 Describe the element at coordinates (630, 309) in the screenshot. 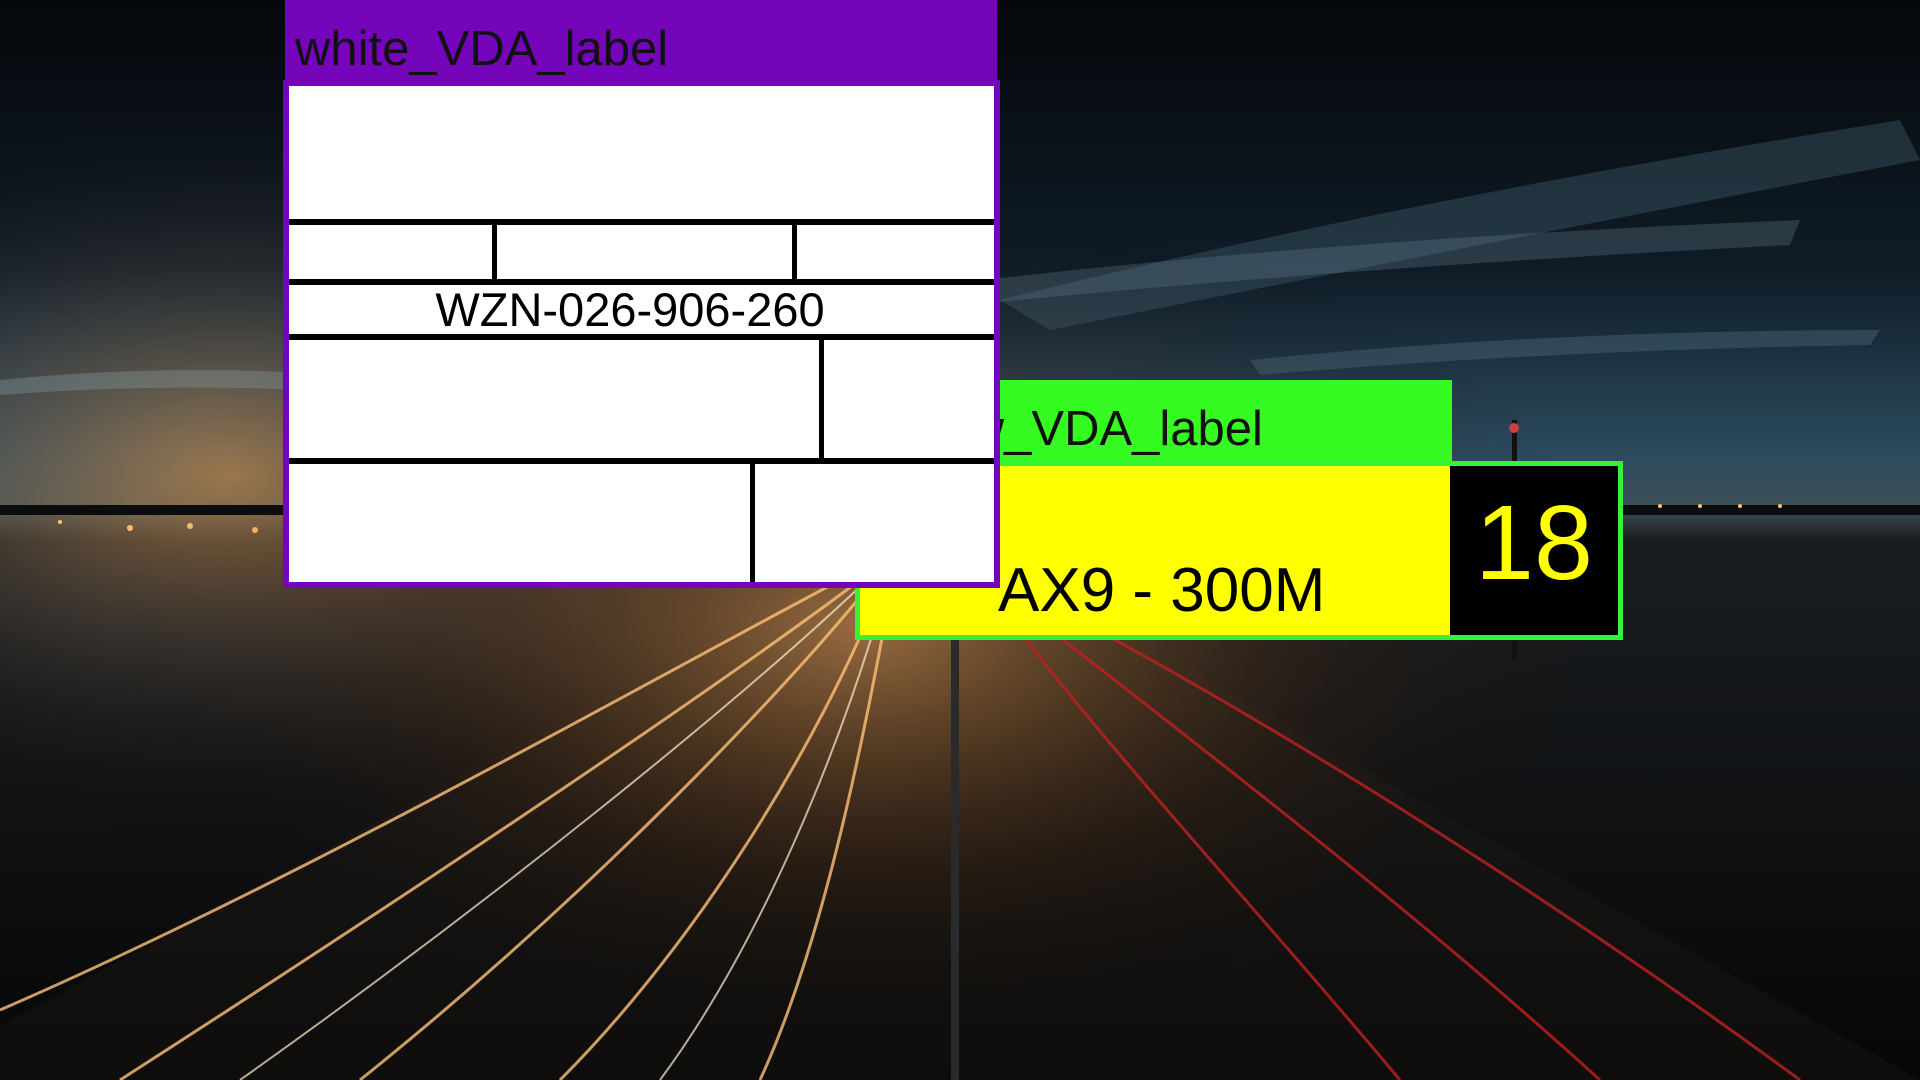

I see `white-label-code: WZN-026-906-260` at that location.